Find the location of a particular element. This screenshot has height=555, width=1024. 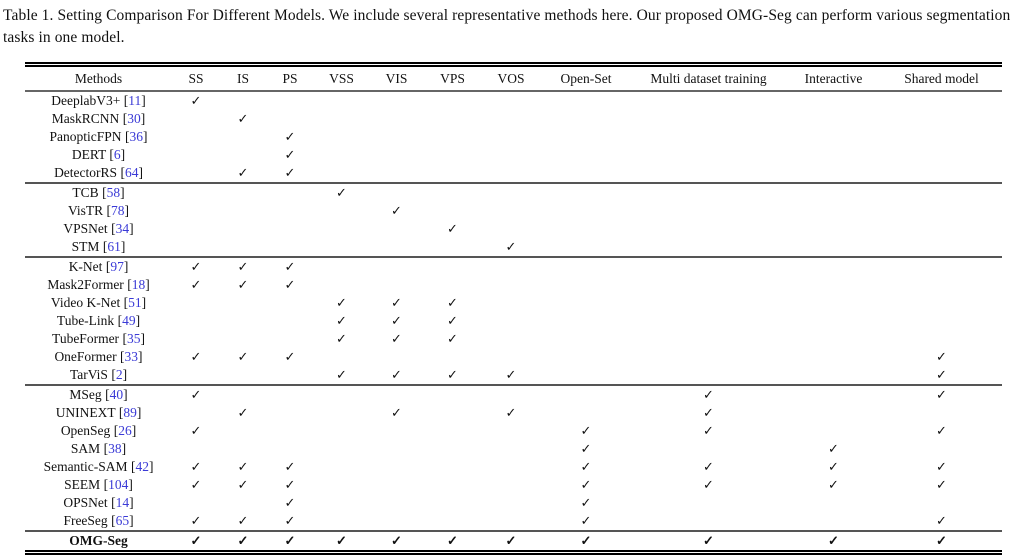

citation-link: [2] is located at coordinates (119, 374).